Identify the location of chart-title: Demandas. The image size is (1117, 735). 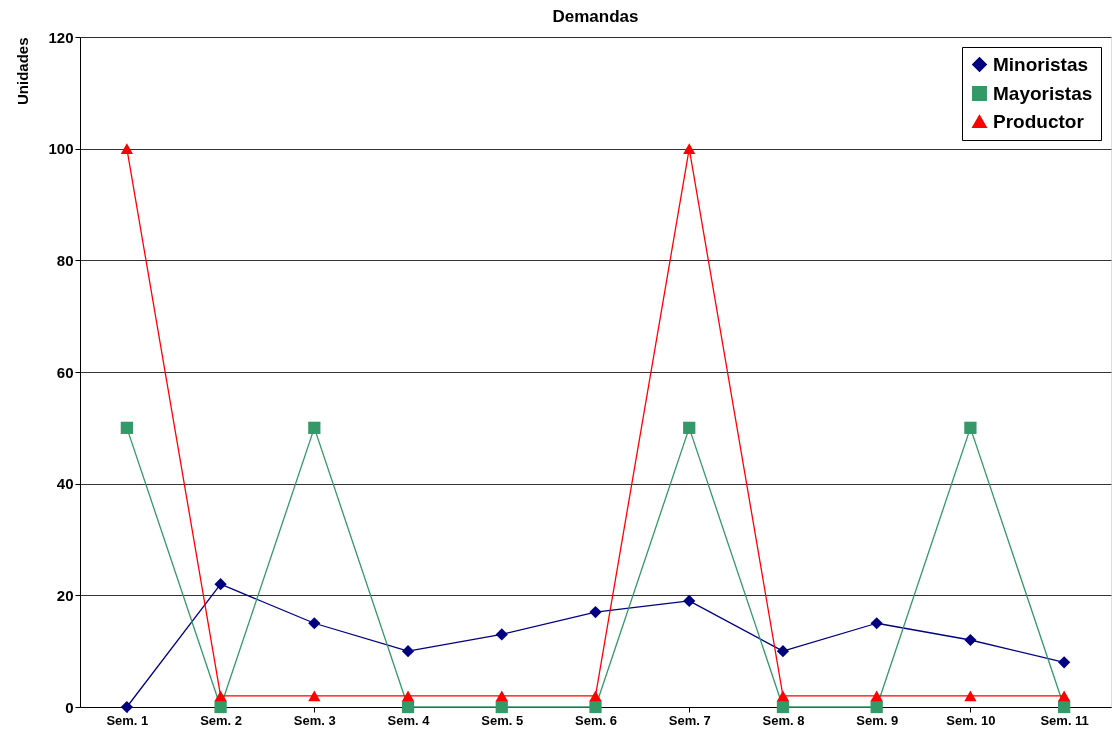
(595, 16).